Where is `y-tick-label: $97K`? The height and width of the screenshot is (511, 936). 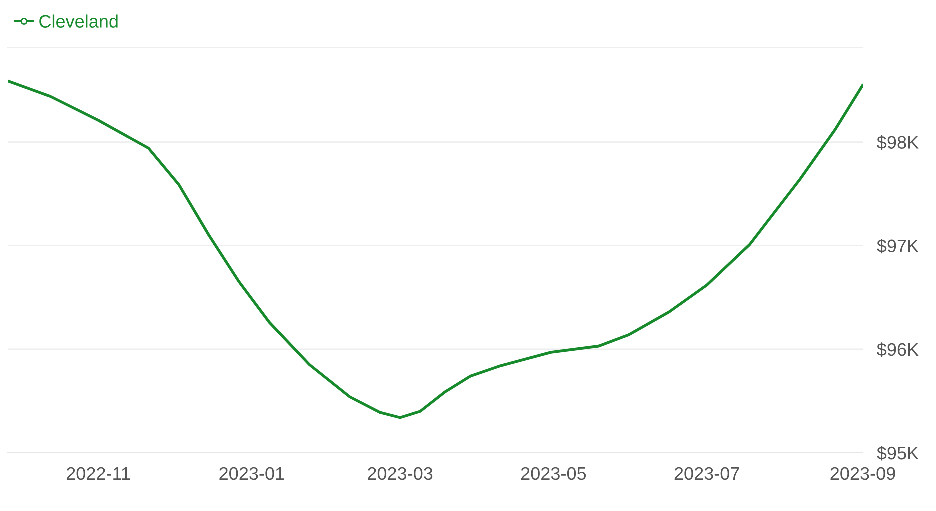 y-tick-label: $97K is located at coordinates (898, 246).